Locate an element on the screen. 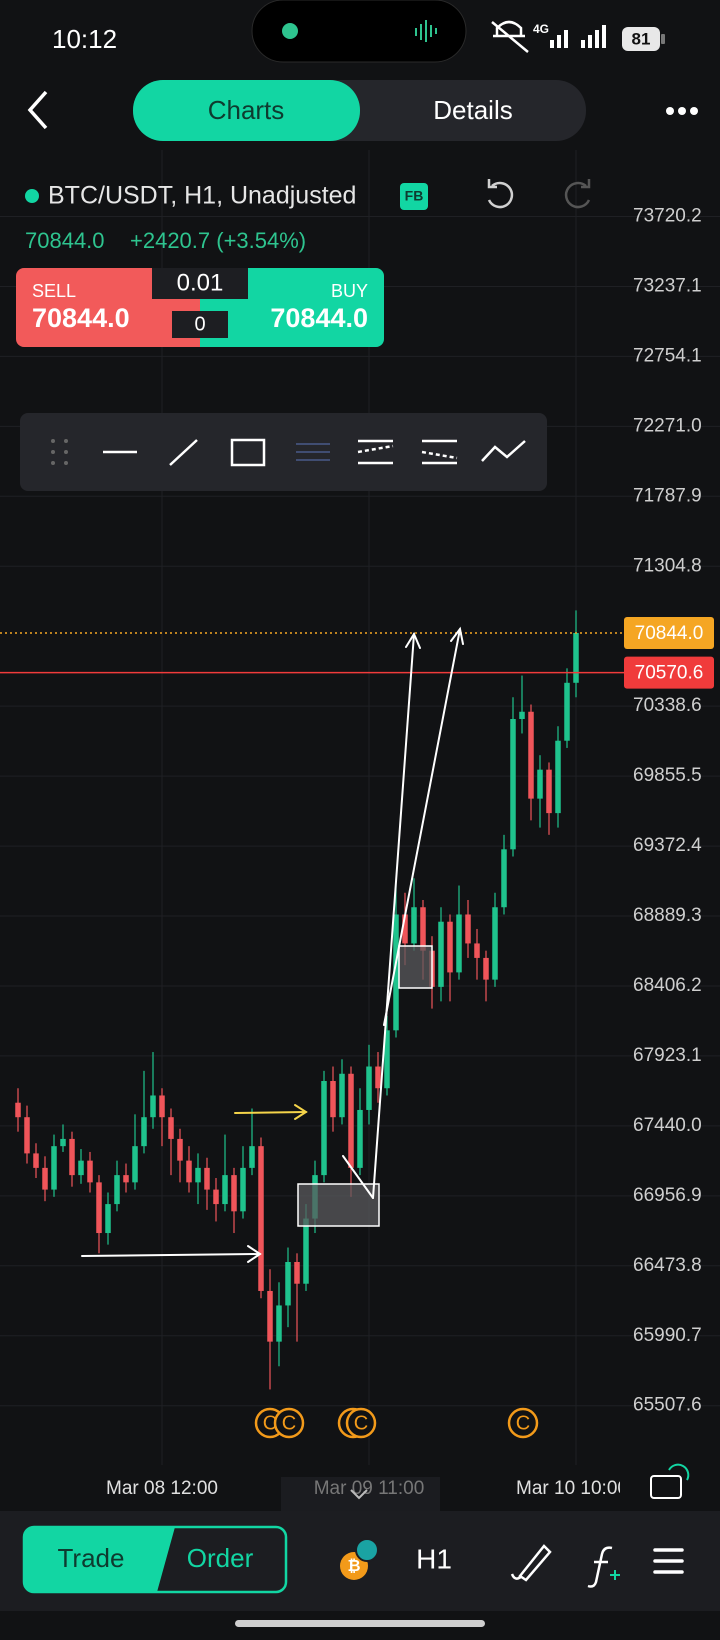 The image size is (720, 1640). island-bars is located at coordinates (426, 31).